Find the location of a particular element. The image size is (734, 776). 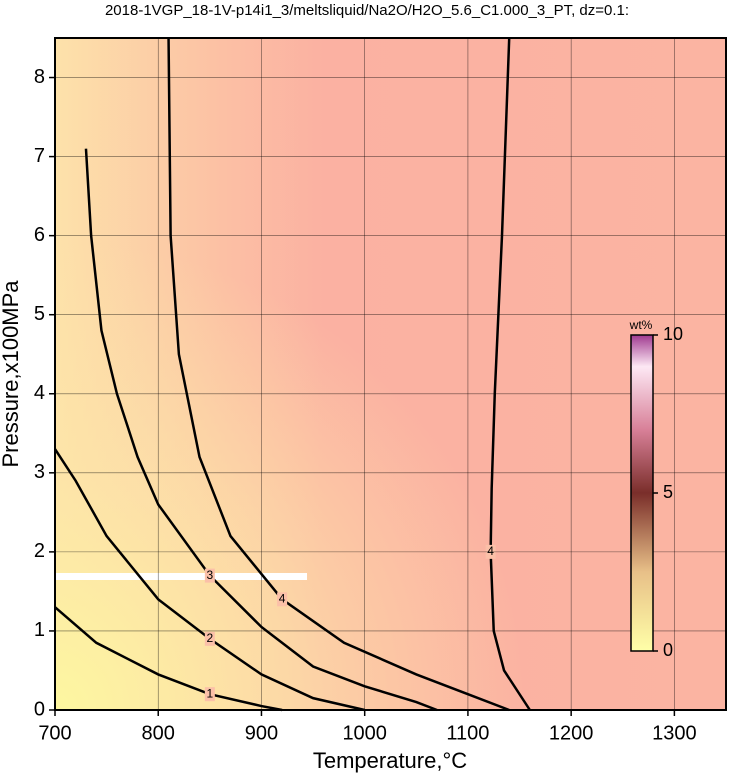

y-tick-label: 3 is located at coordinates (39, 472).